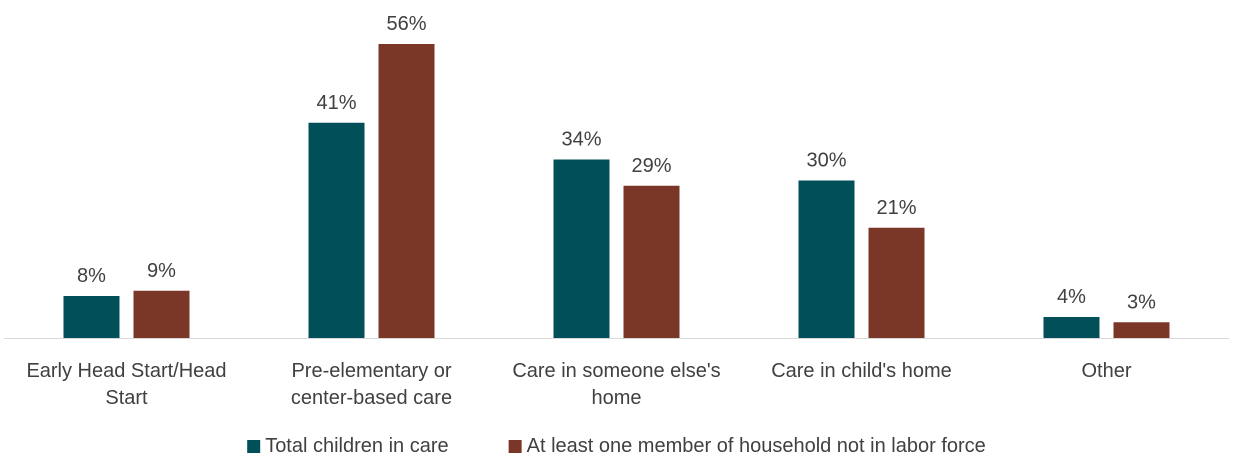 This screenshot has width=1233, height=468. I want to click on bar-series1-cat3, so click(581, 248).